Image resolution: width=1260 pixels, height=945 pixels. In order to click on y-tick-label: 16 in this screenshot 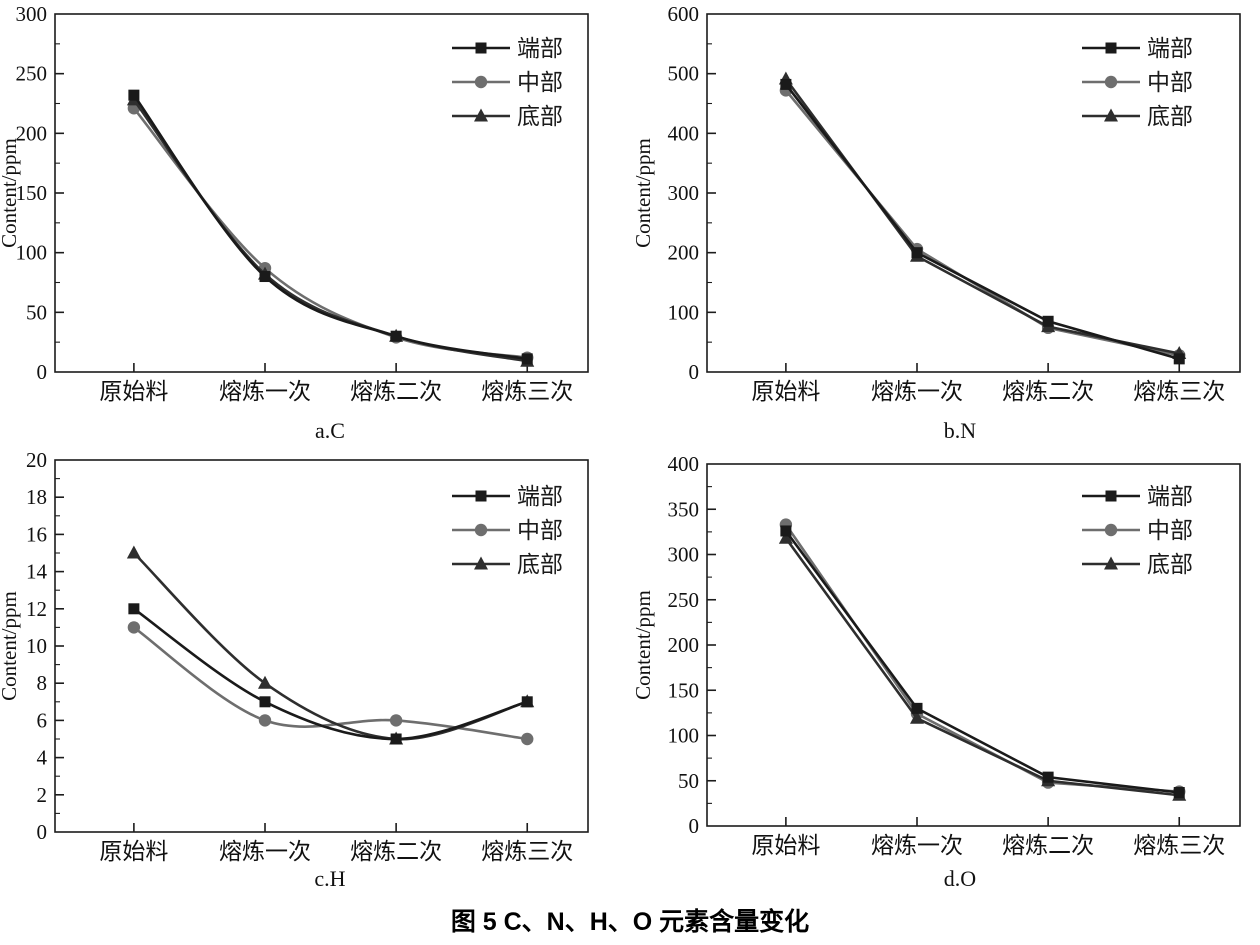, I will do `click(36, 534)`.